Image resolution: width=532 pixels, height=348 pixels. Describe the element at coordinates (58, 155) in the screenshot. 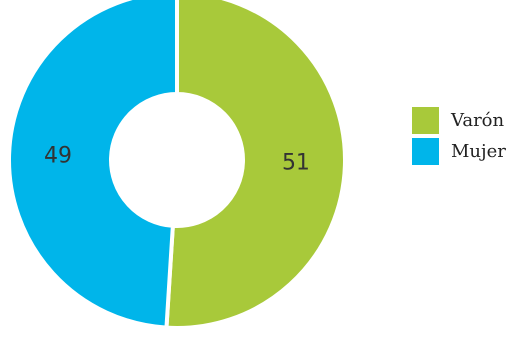

I see `data-label-mujer: 49` at that location.